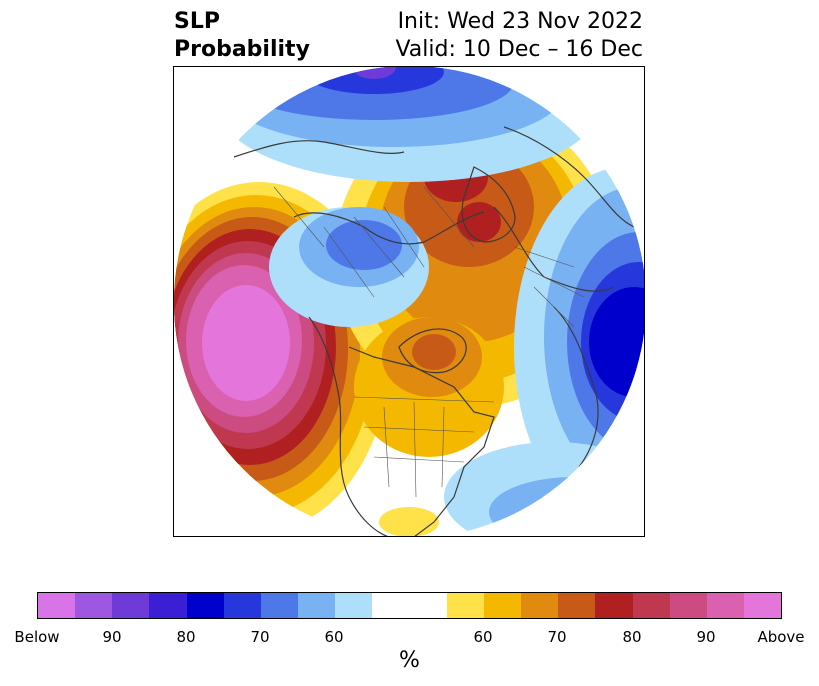 The width and height of the screenshot is (819, 686). Describe the element at coordinates (781, 637) in the screenshot. I see `colorbar-tick-label: Above` at that location.